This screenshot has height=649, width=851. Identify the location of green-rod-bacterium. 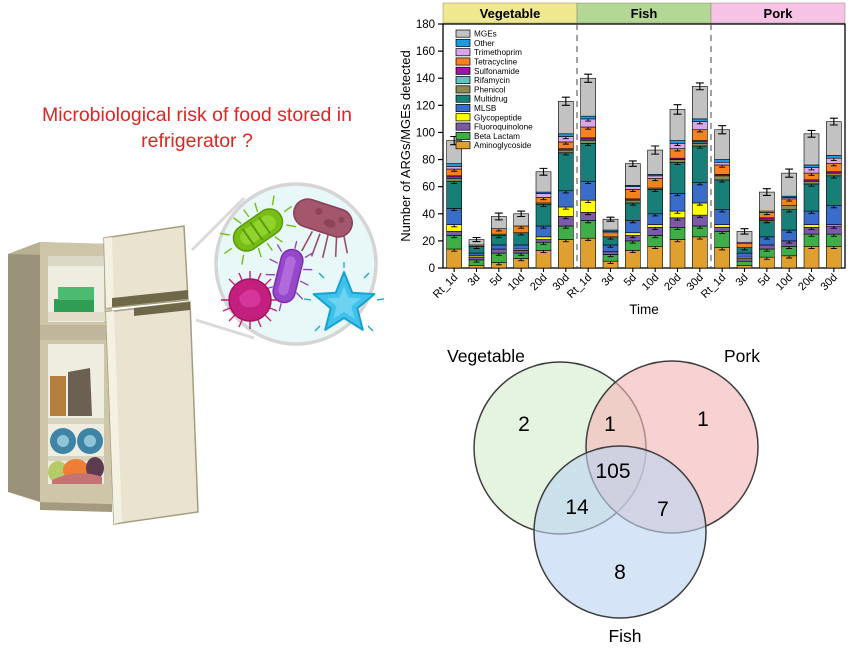
(258, 230).